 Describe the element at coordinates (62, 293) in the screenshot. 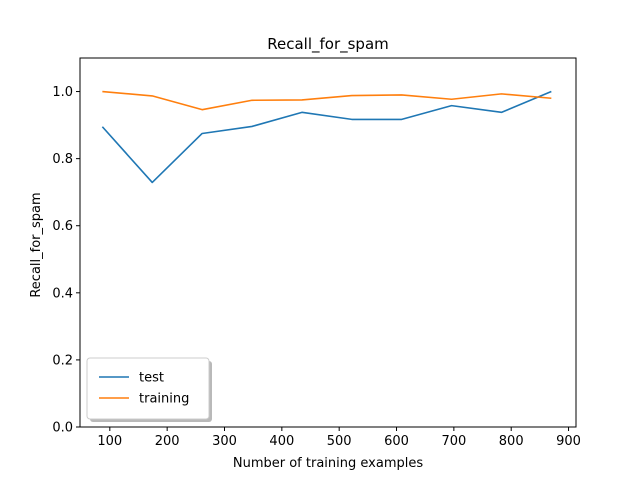

I see `y-tick-label: 0.4` at that location.